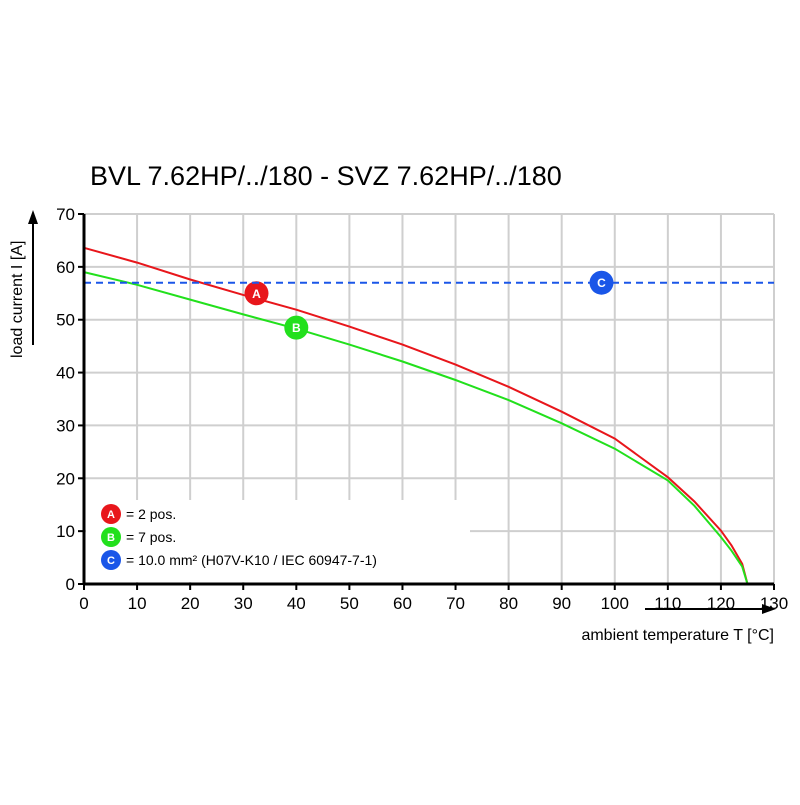 The width and height of the screenshot is (800, 805). I want to click on y-tick-label: 40, so click(65, 373).